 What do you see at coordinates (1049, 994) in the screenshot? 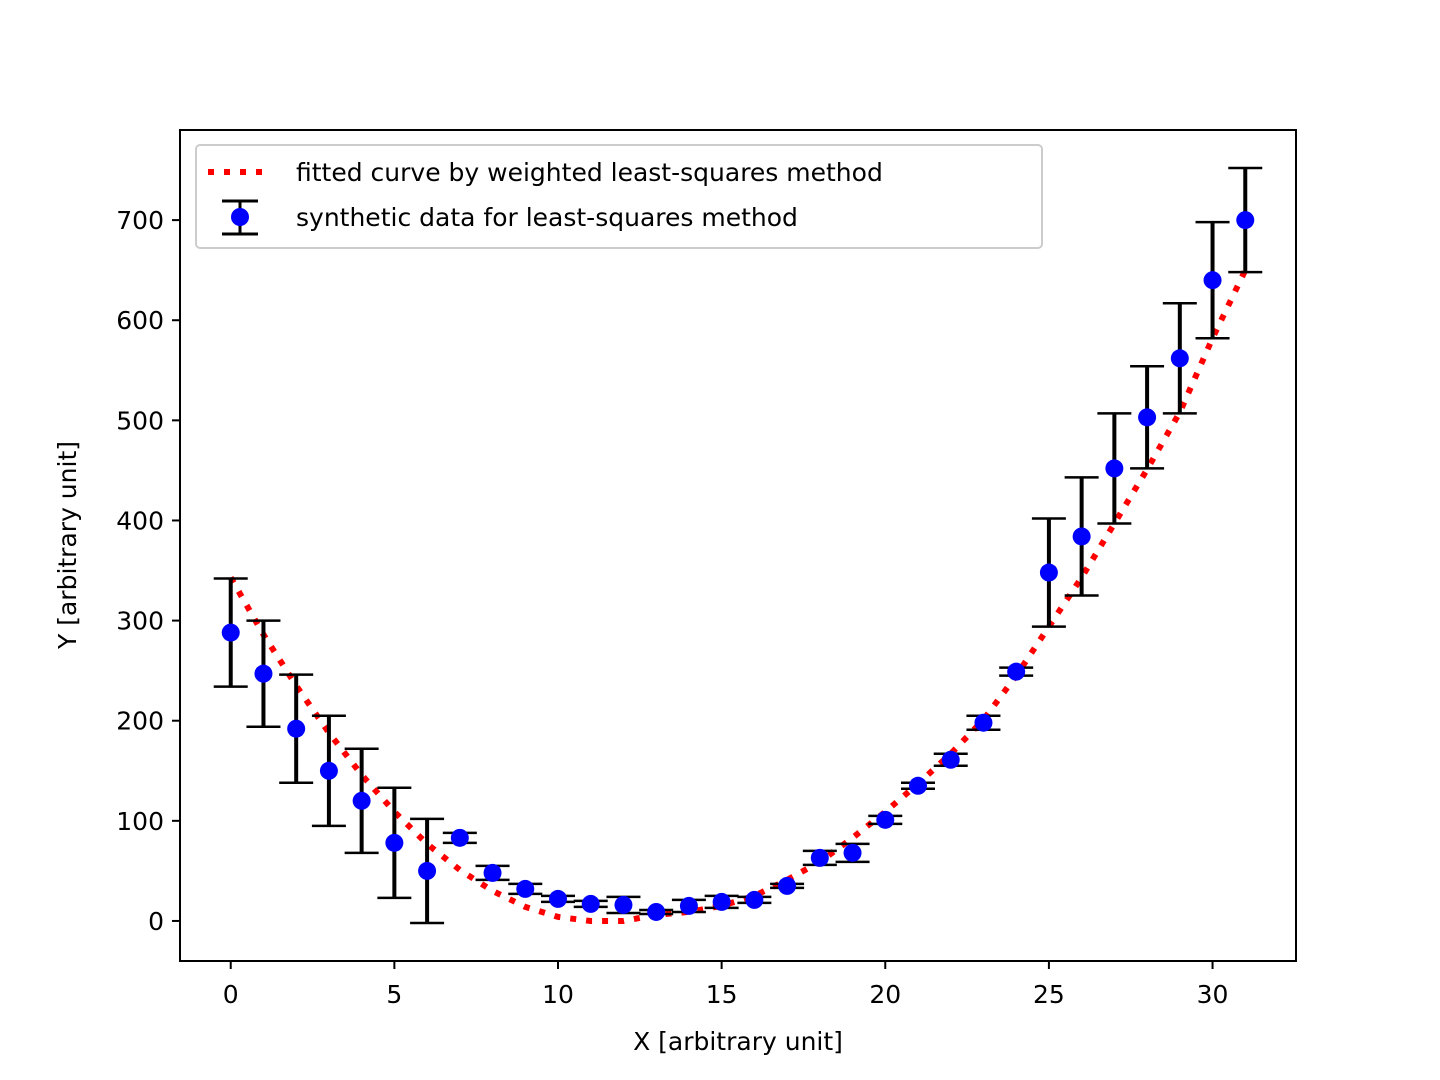
I see `x-tick-label-25: 25` at bounding box center [1049, 994].